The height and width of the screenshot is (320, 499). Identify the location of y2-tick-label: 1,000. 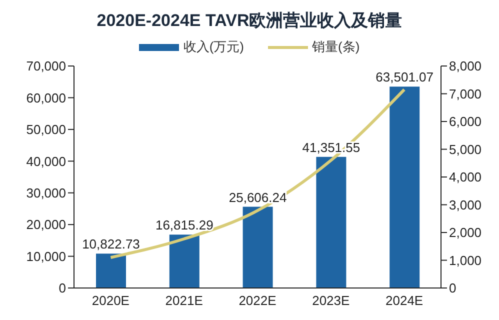
(465, 260).